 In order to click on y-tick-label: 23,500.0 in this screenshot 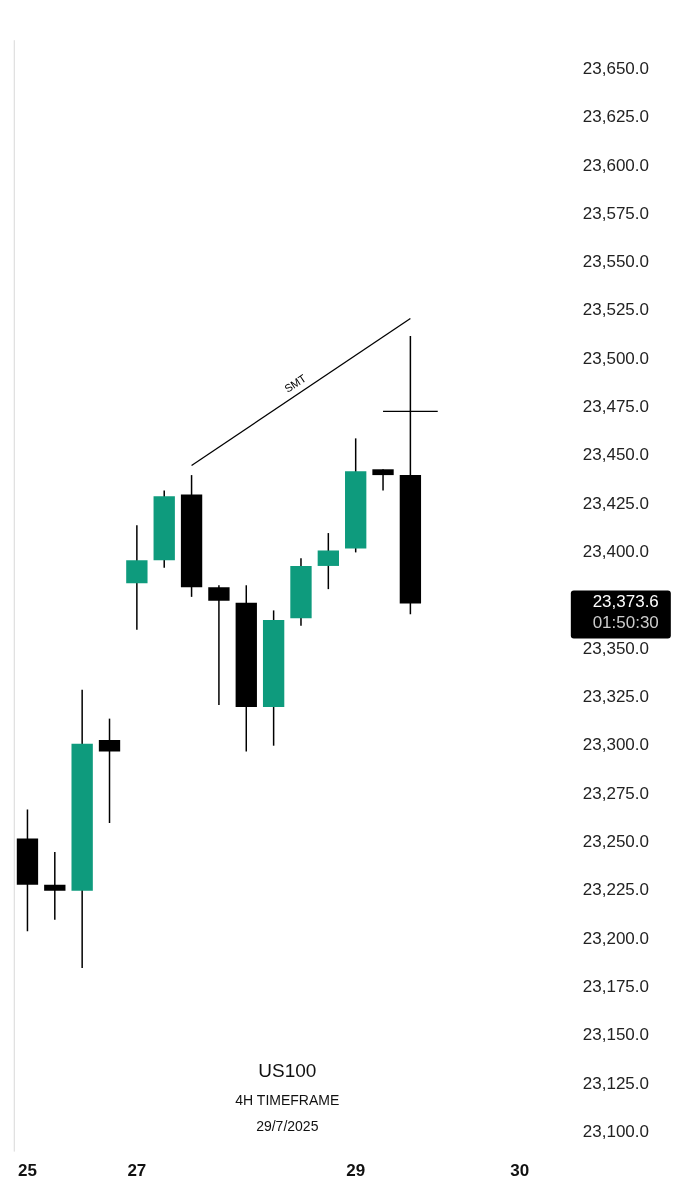, I will do `click(616, 358)`.